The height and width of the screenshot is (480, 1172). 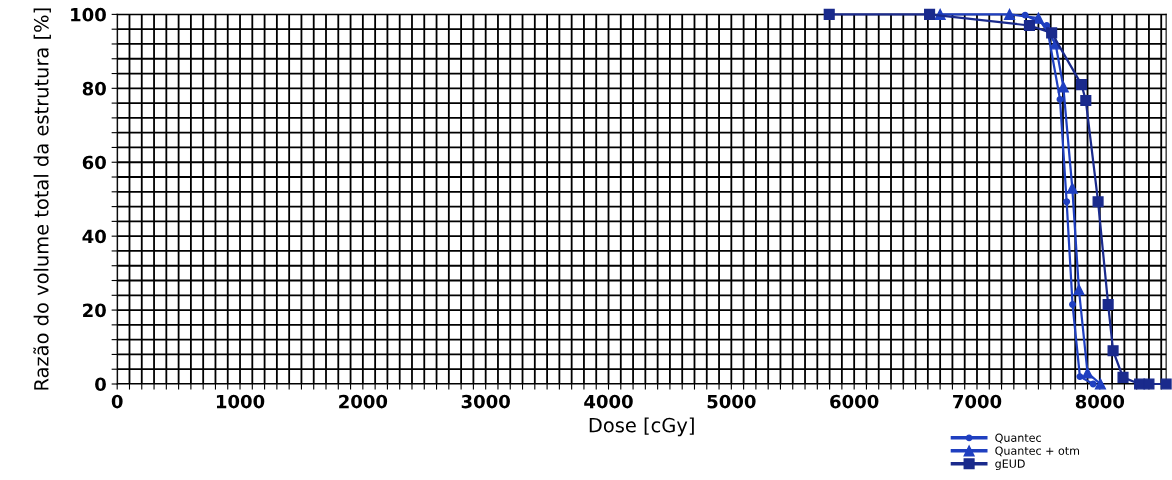 What do you see at coordinates (1010, 464) in the screenshot?
I see `legend-label: gEUD` at bounding box center [1010, 464].